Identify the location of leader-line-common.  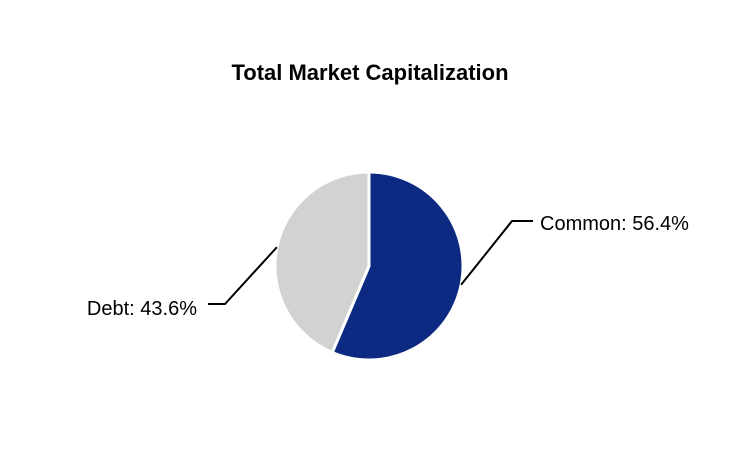
(496, 253).